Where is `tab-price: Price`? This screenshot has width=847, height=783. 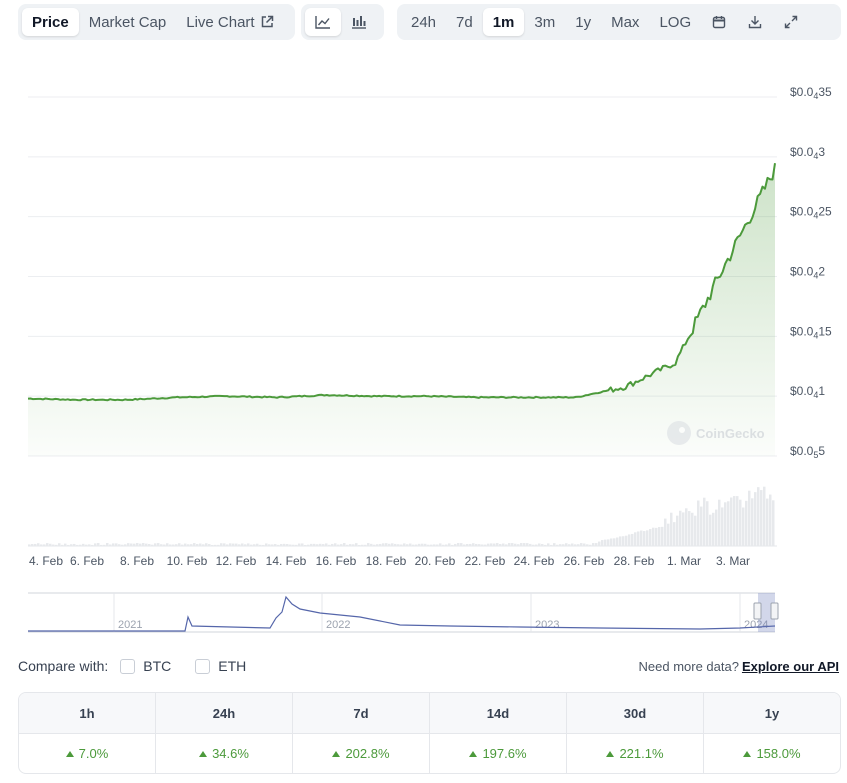
tab-price: Price is located at coordinates (50, 22).